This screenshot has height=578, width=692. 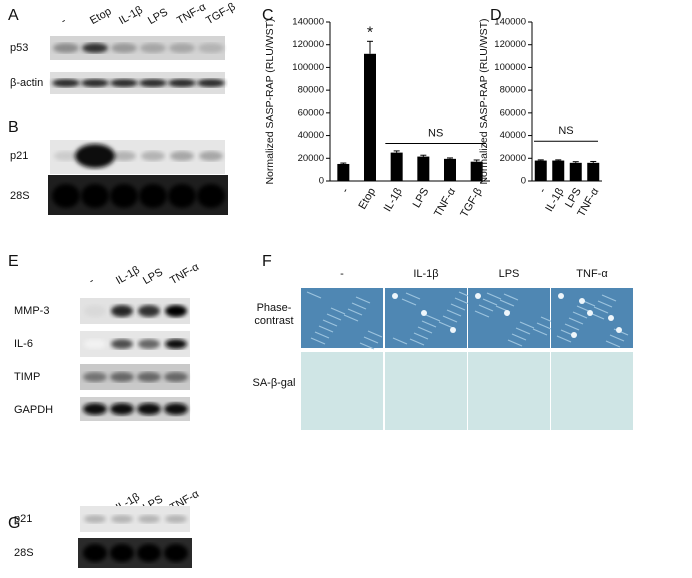 What do you see at coordinates (445, 202) in the screenshot?
I see `x-tick-label: TNF-α` at bounding box center [445, 202].